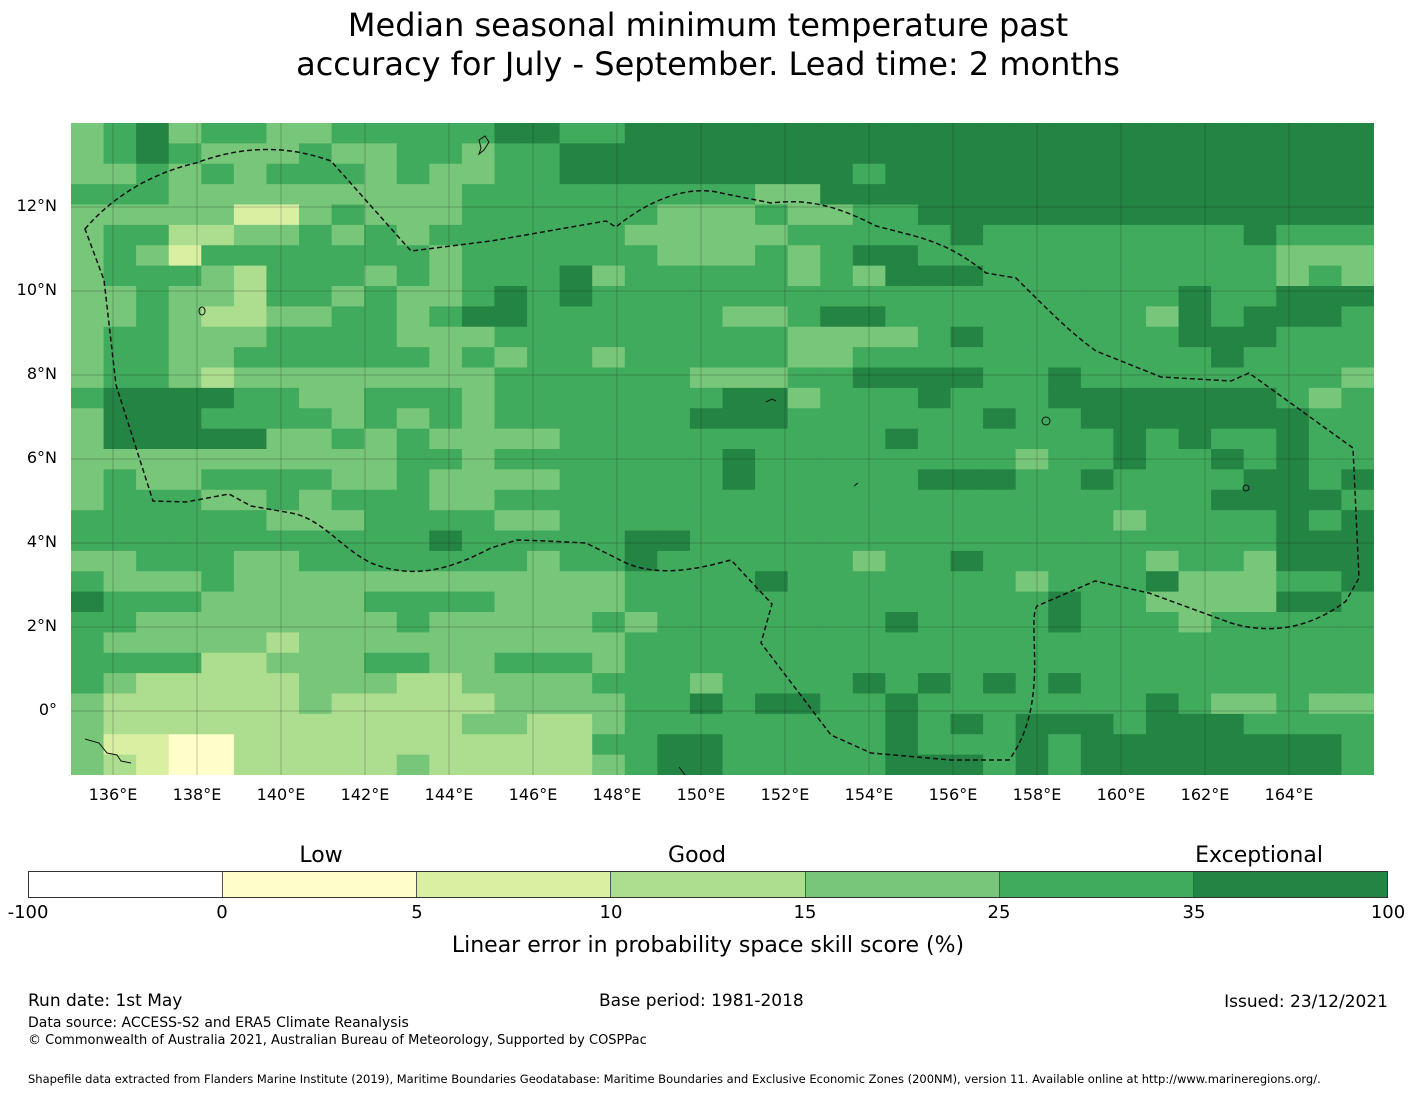 Image resolution: width=1416 pixels, height=1095 pixels. I want to click on lat-label: 2°N, so click(41, 625).